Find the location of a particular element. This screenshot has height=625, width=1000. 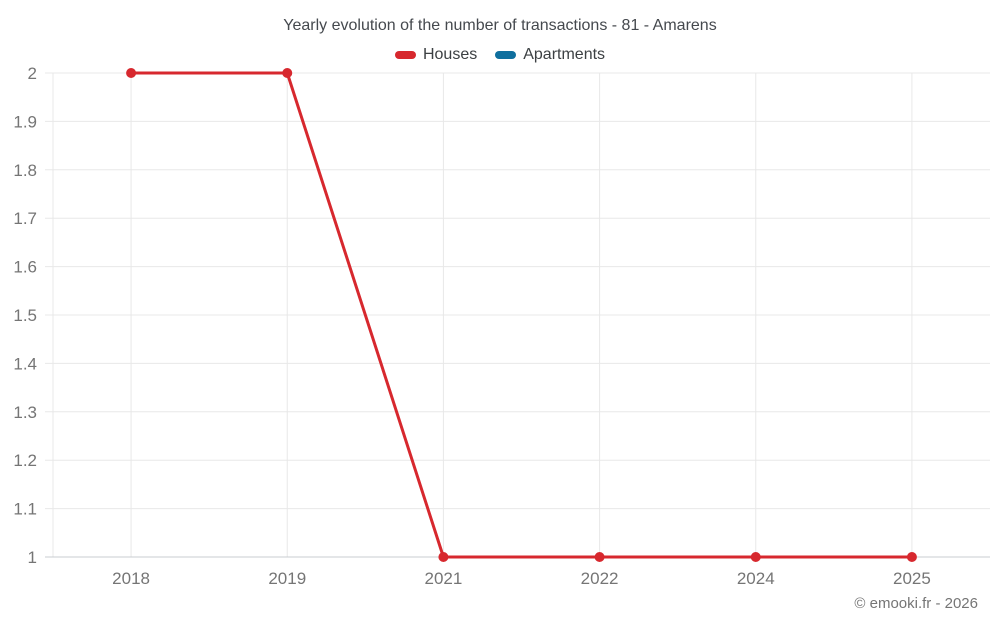

copyright: © emooki.fr - 2026 is located at coordinates (916, 603).